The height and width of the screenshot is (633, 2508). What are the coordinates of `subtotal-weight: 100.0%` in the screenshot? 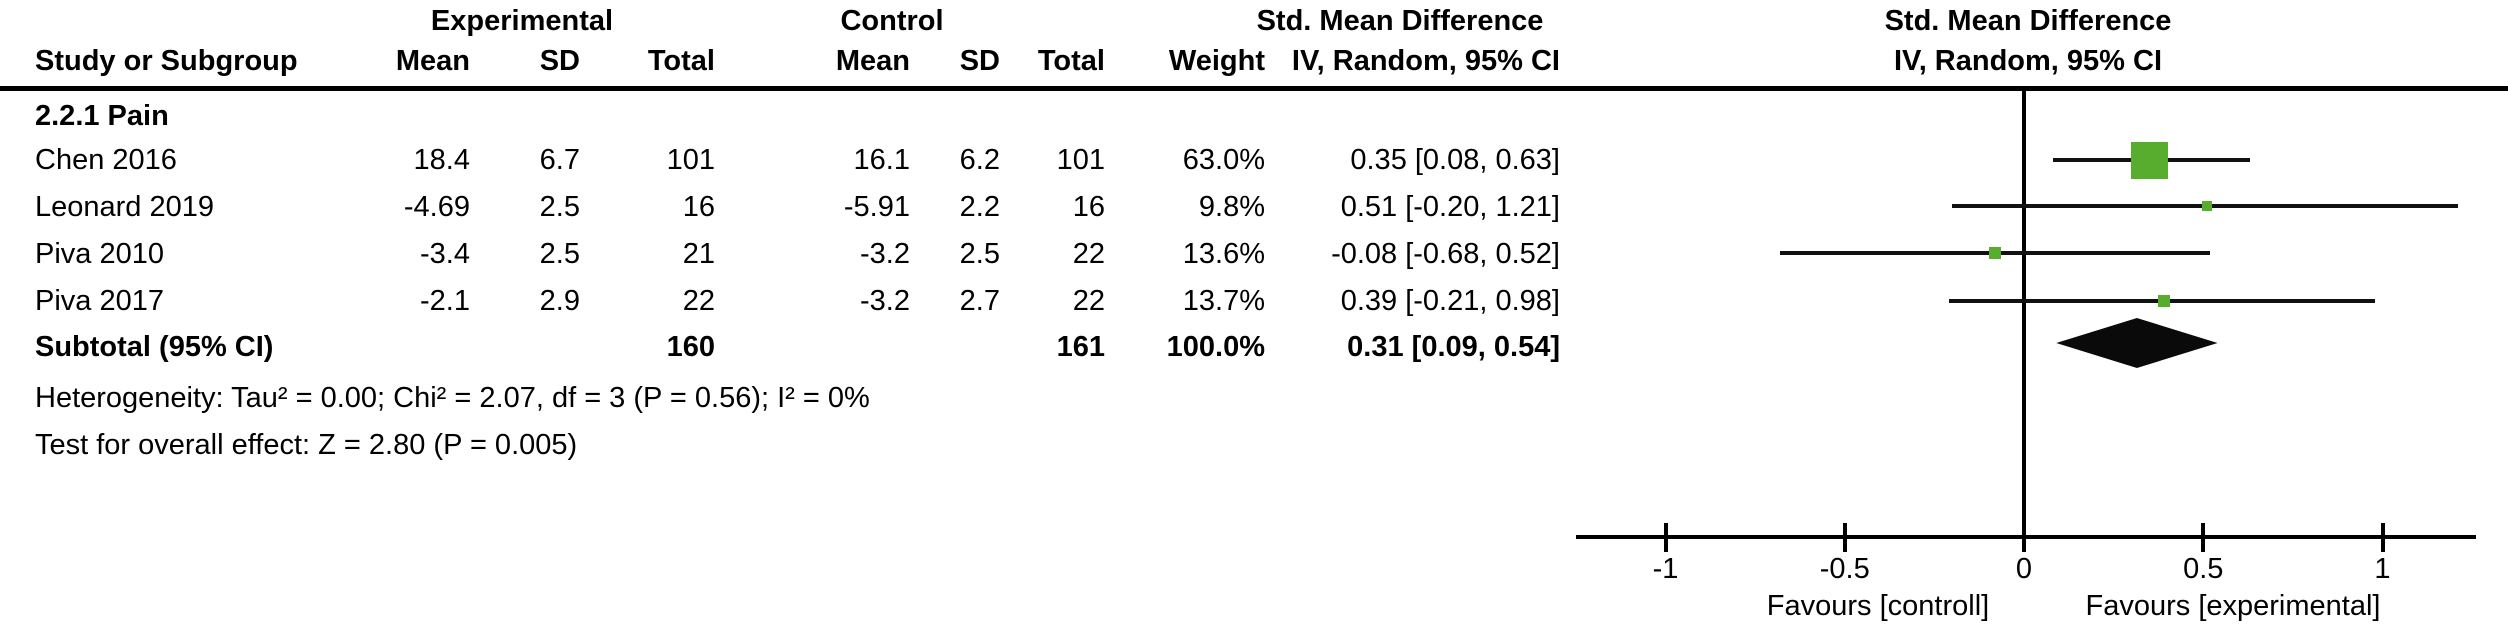 It's located at (1215, 347).